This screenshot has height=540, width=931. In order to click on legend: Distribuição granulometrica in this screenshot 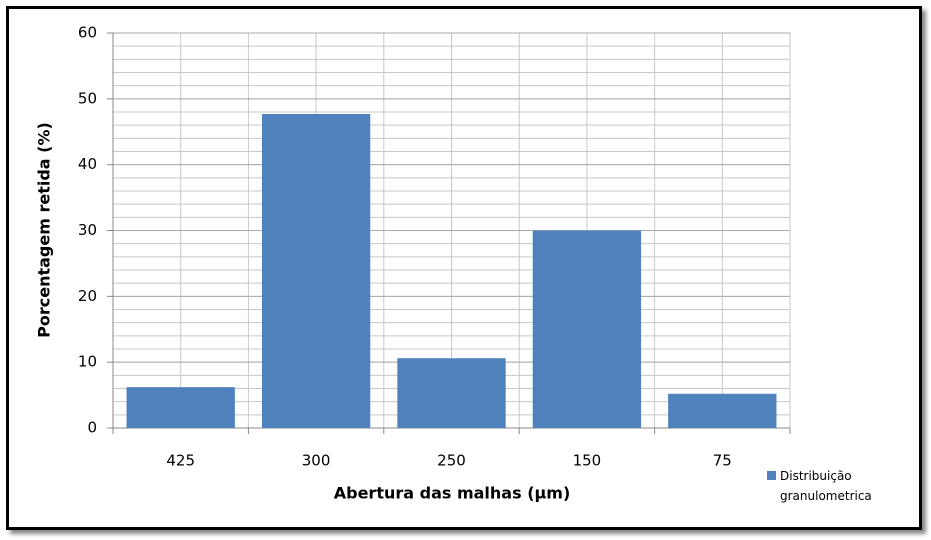, I will do `click(842, 486)`.